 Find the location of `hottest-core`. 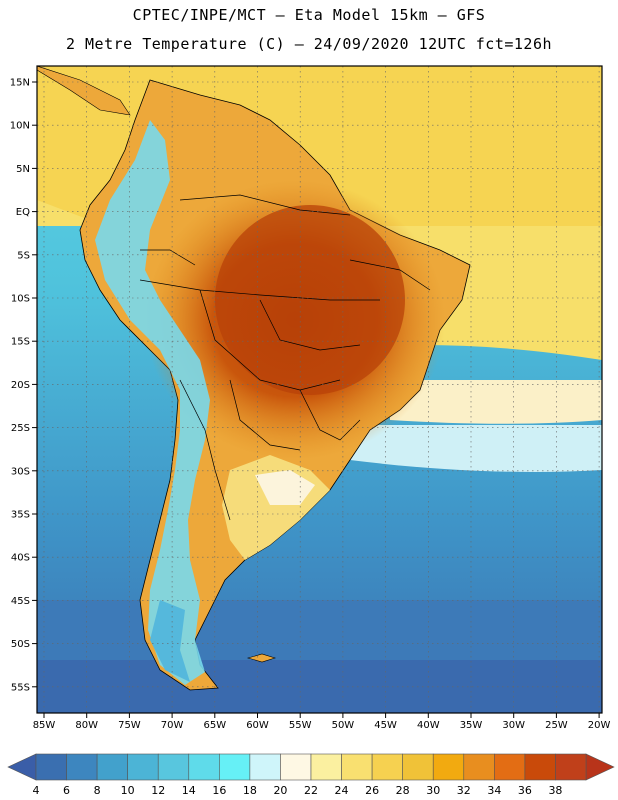

hottest-core is located at coordinates (310, 300).